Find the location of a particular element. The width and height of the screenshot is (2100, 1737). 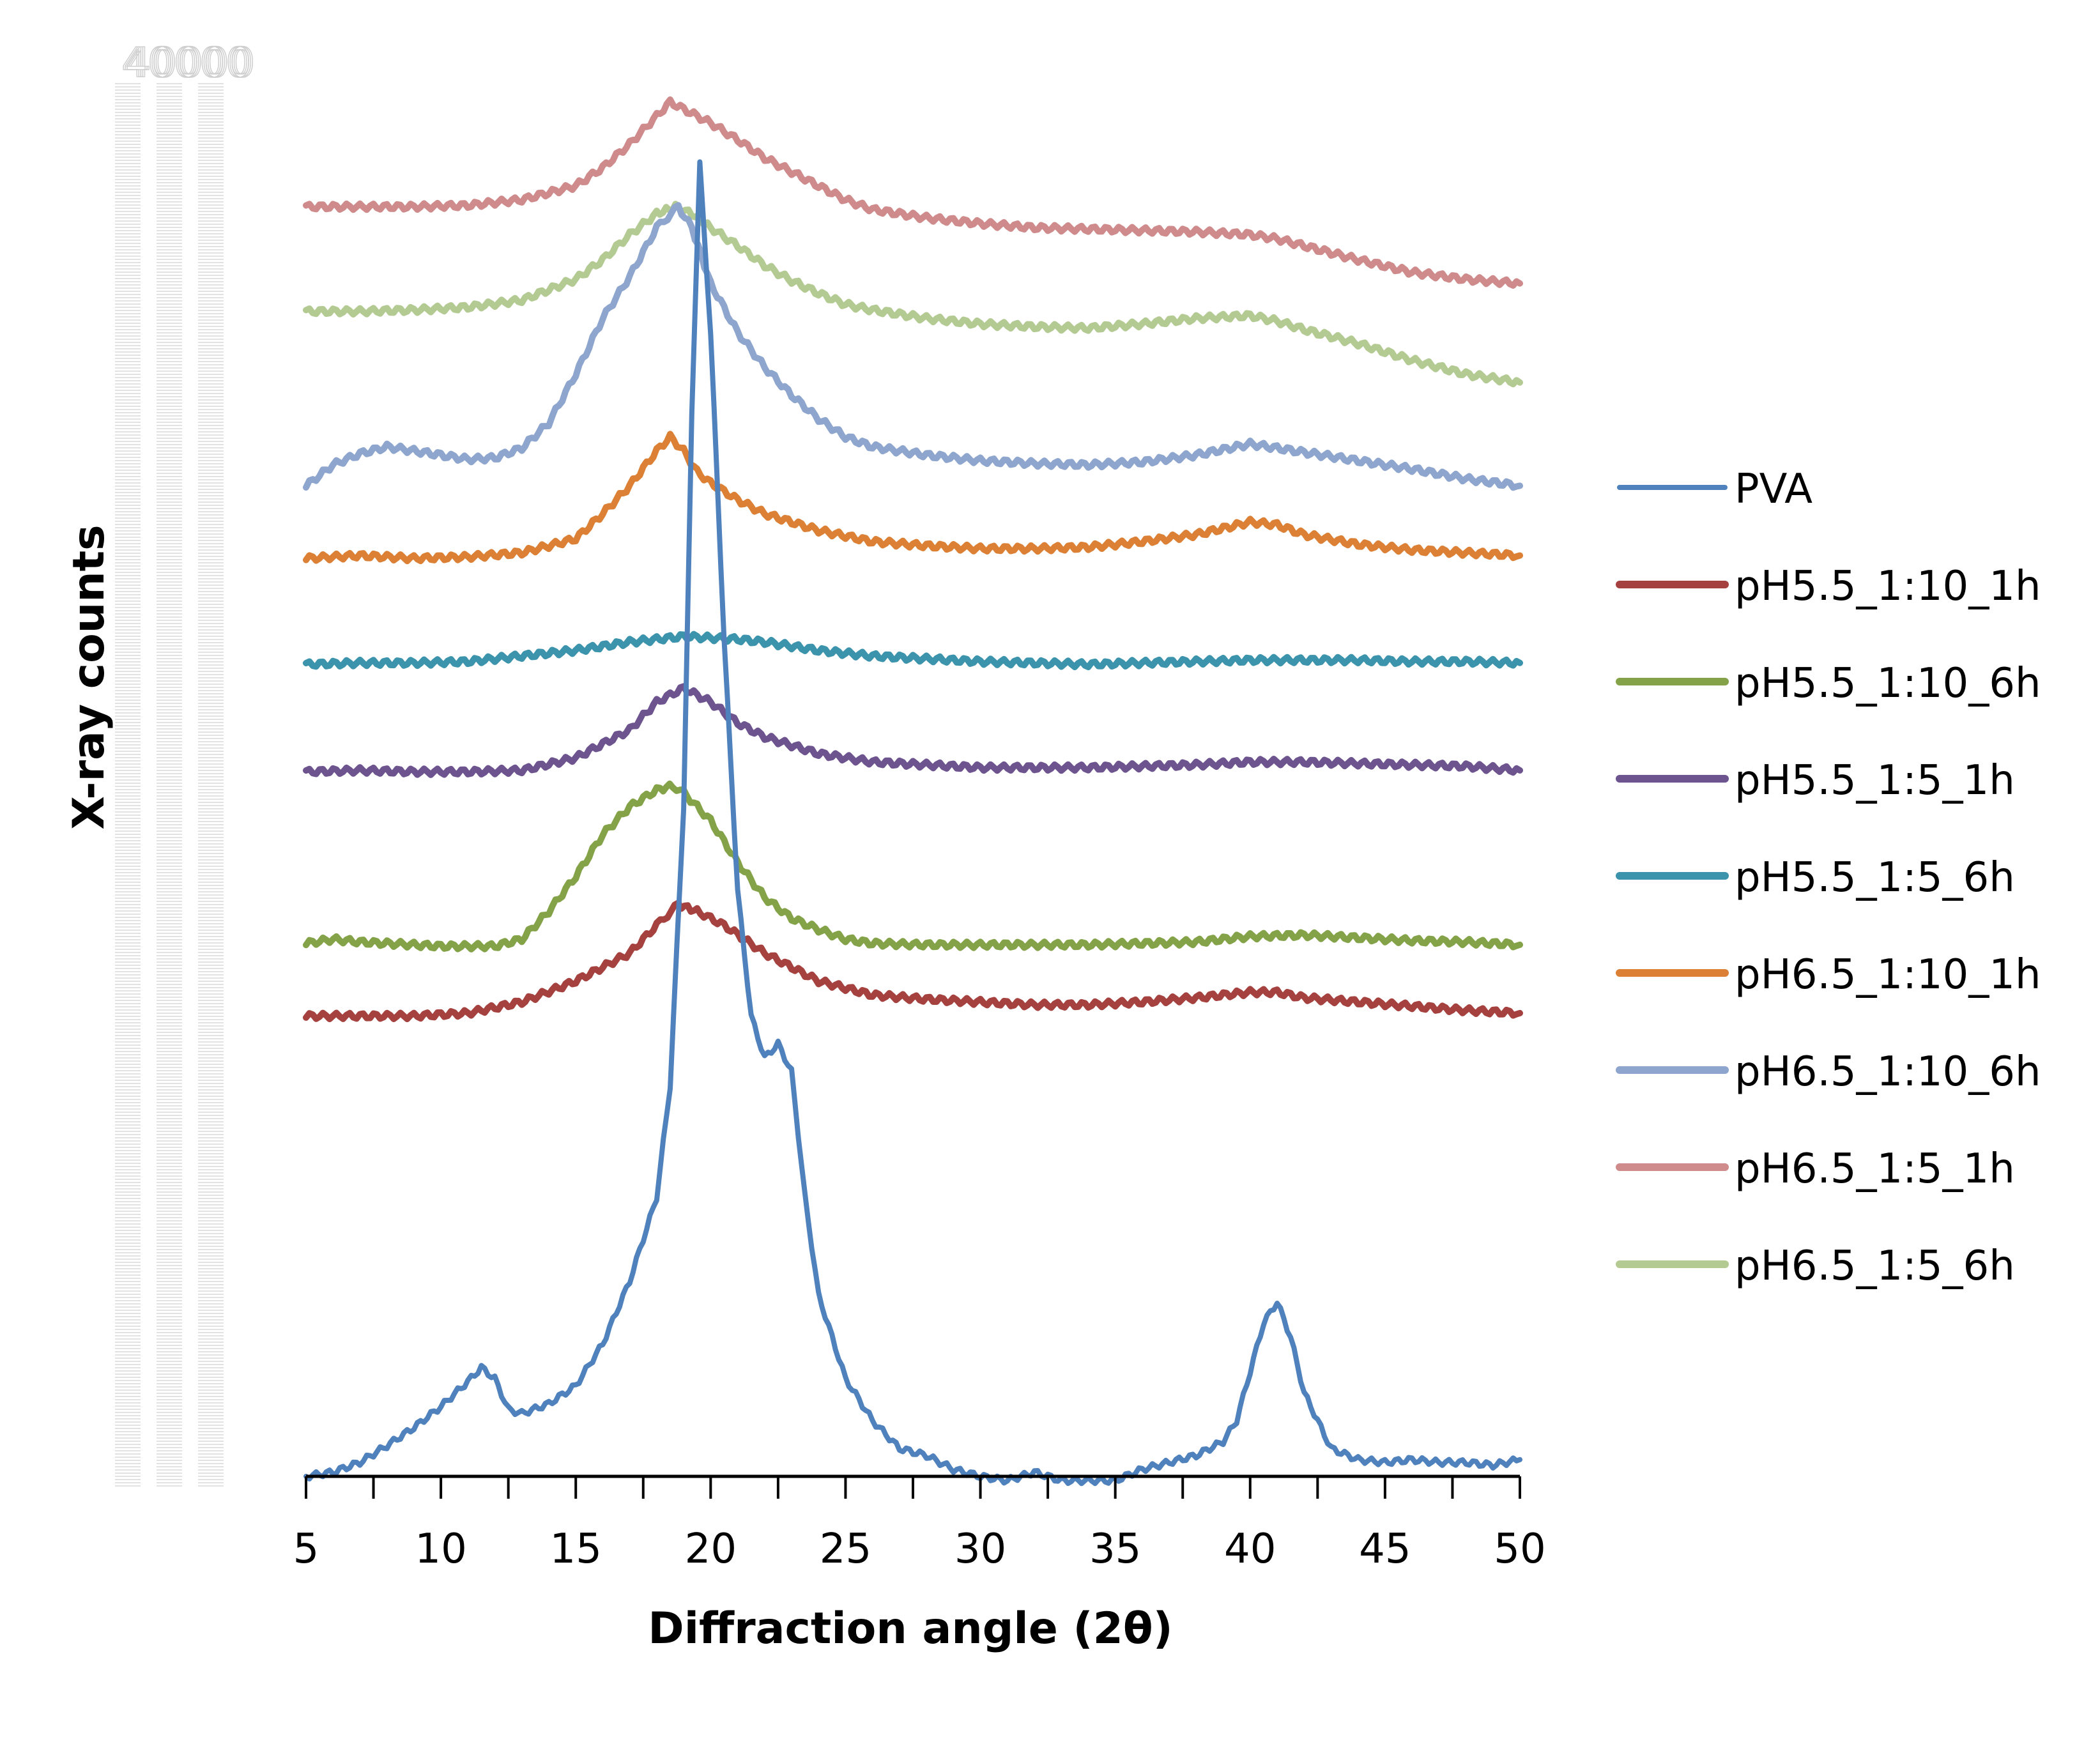

legend-label: pH5.5_1:10_6h is located at coordinates (1888, 683).